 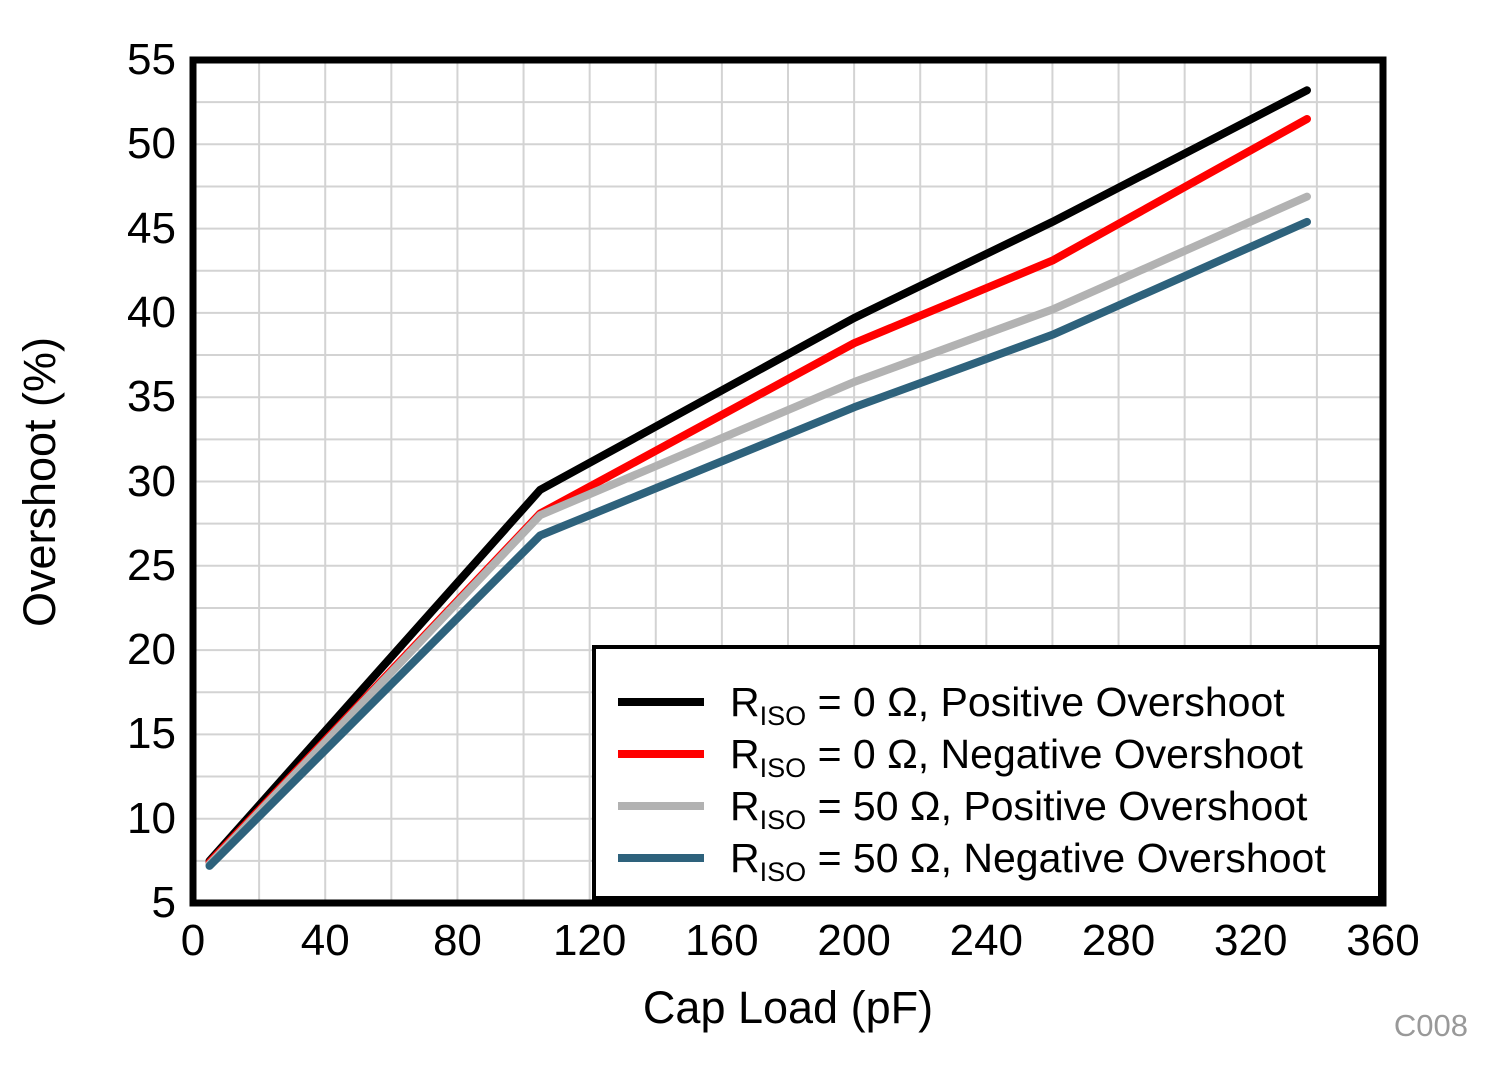 I want to click on legend-row-4: RISO = 50 Ω, Negative Overshoot, so click(x=998, y=859).